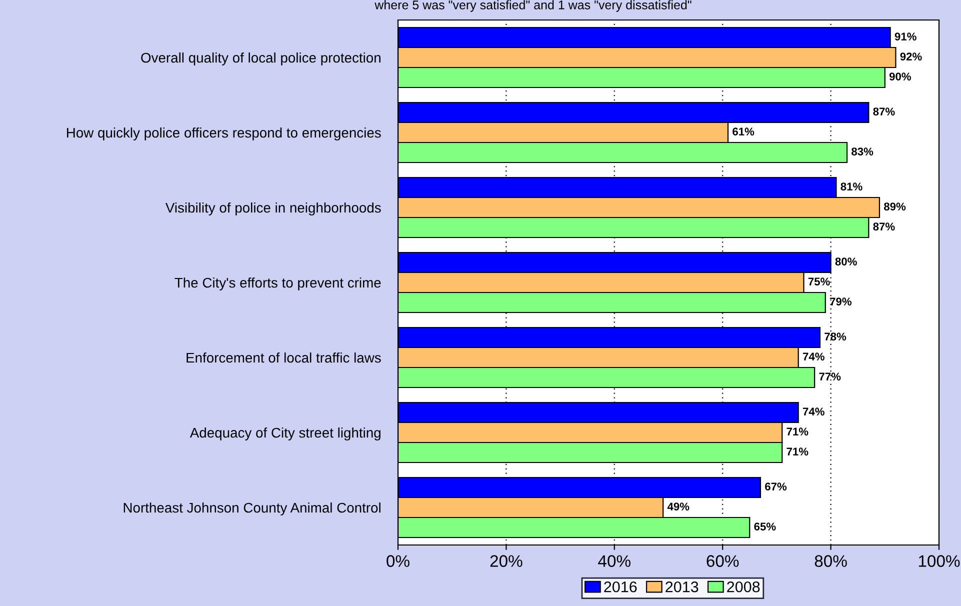 This screenshot has width=961, height=606. Describe the element at coordinates (939, 561) in the screenshot. I see `x-tick-label: 100%` at that location.